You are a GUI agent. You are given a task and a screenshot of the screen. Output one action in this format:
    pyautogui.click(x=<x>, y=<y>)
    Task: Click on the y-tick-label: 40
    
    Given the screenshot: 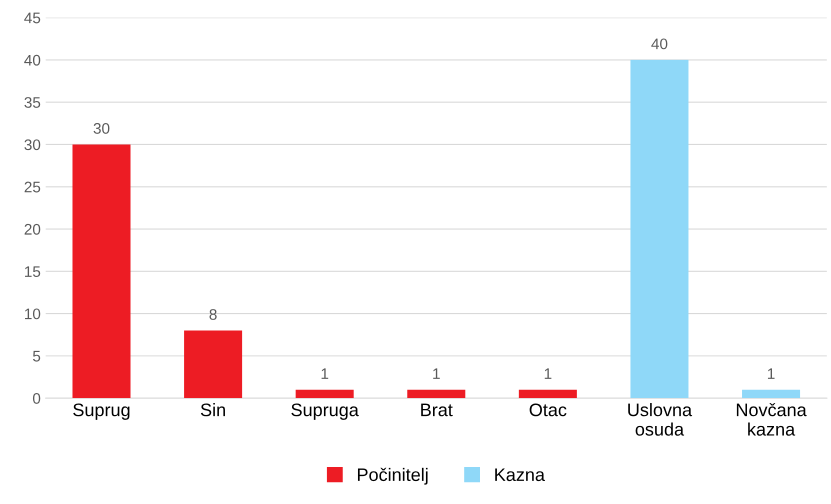 What is the action you would take?
    pyautogui.click(x=32, y=60)
    